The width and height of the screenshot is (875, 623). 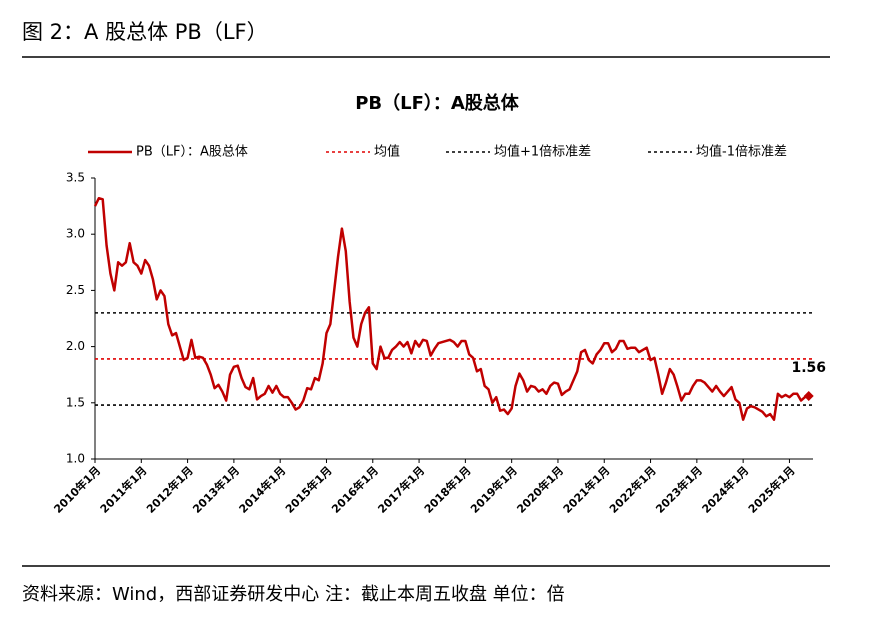 What do you see at coordinates (387, 152) in the screenshot?
I see `legend-label: 均值` at bounding box center [387, 152].